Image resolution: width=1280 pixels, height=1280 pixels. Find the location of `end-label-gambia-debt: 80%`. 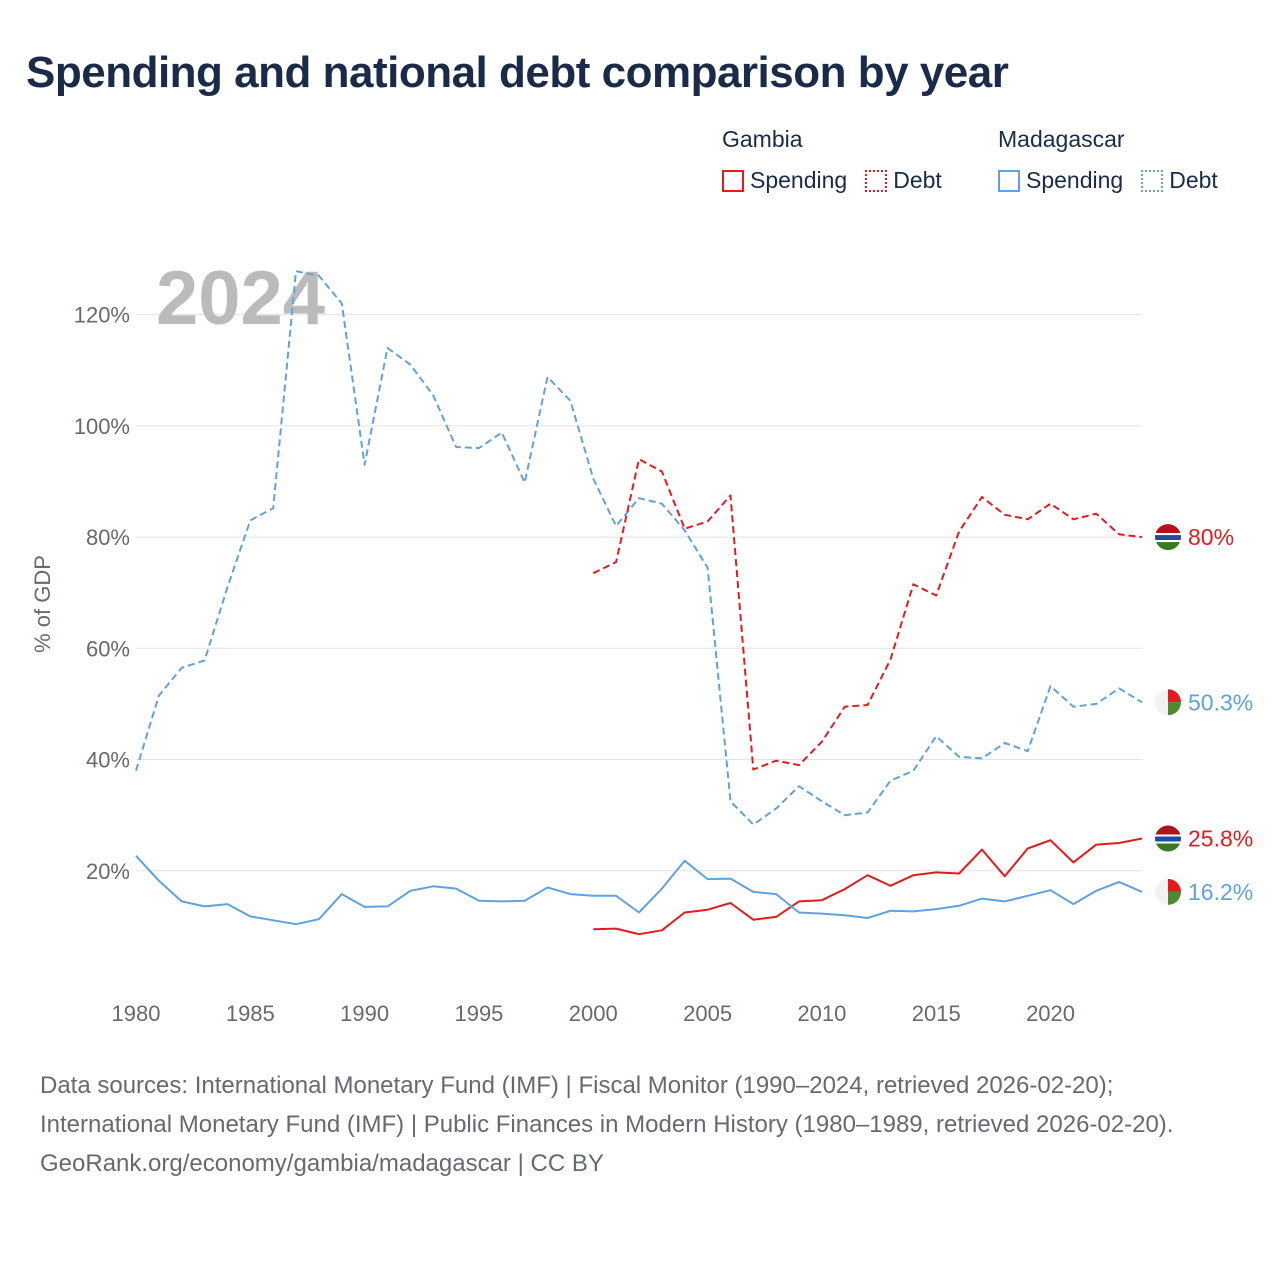

end-label-gambia-debt: 80% is located at coordinates (1211, 537).